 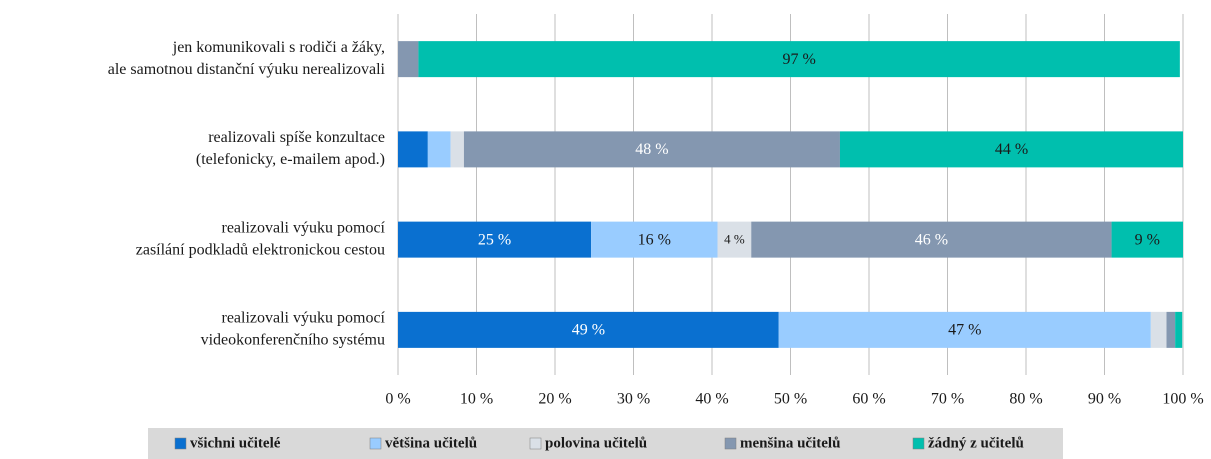 I want to click on data-label: 16 %, so click(x=654, y=239).